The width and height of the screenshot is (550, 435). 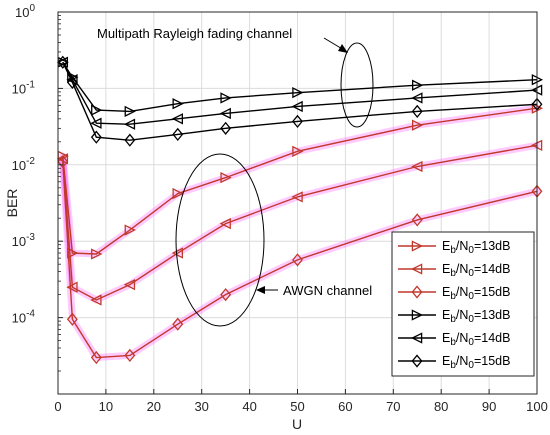 What do you see at coordinates (57, 406) in the screenshot?
I see `x-tick-label: 0` at bounding box center [57, 406].